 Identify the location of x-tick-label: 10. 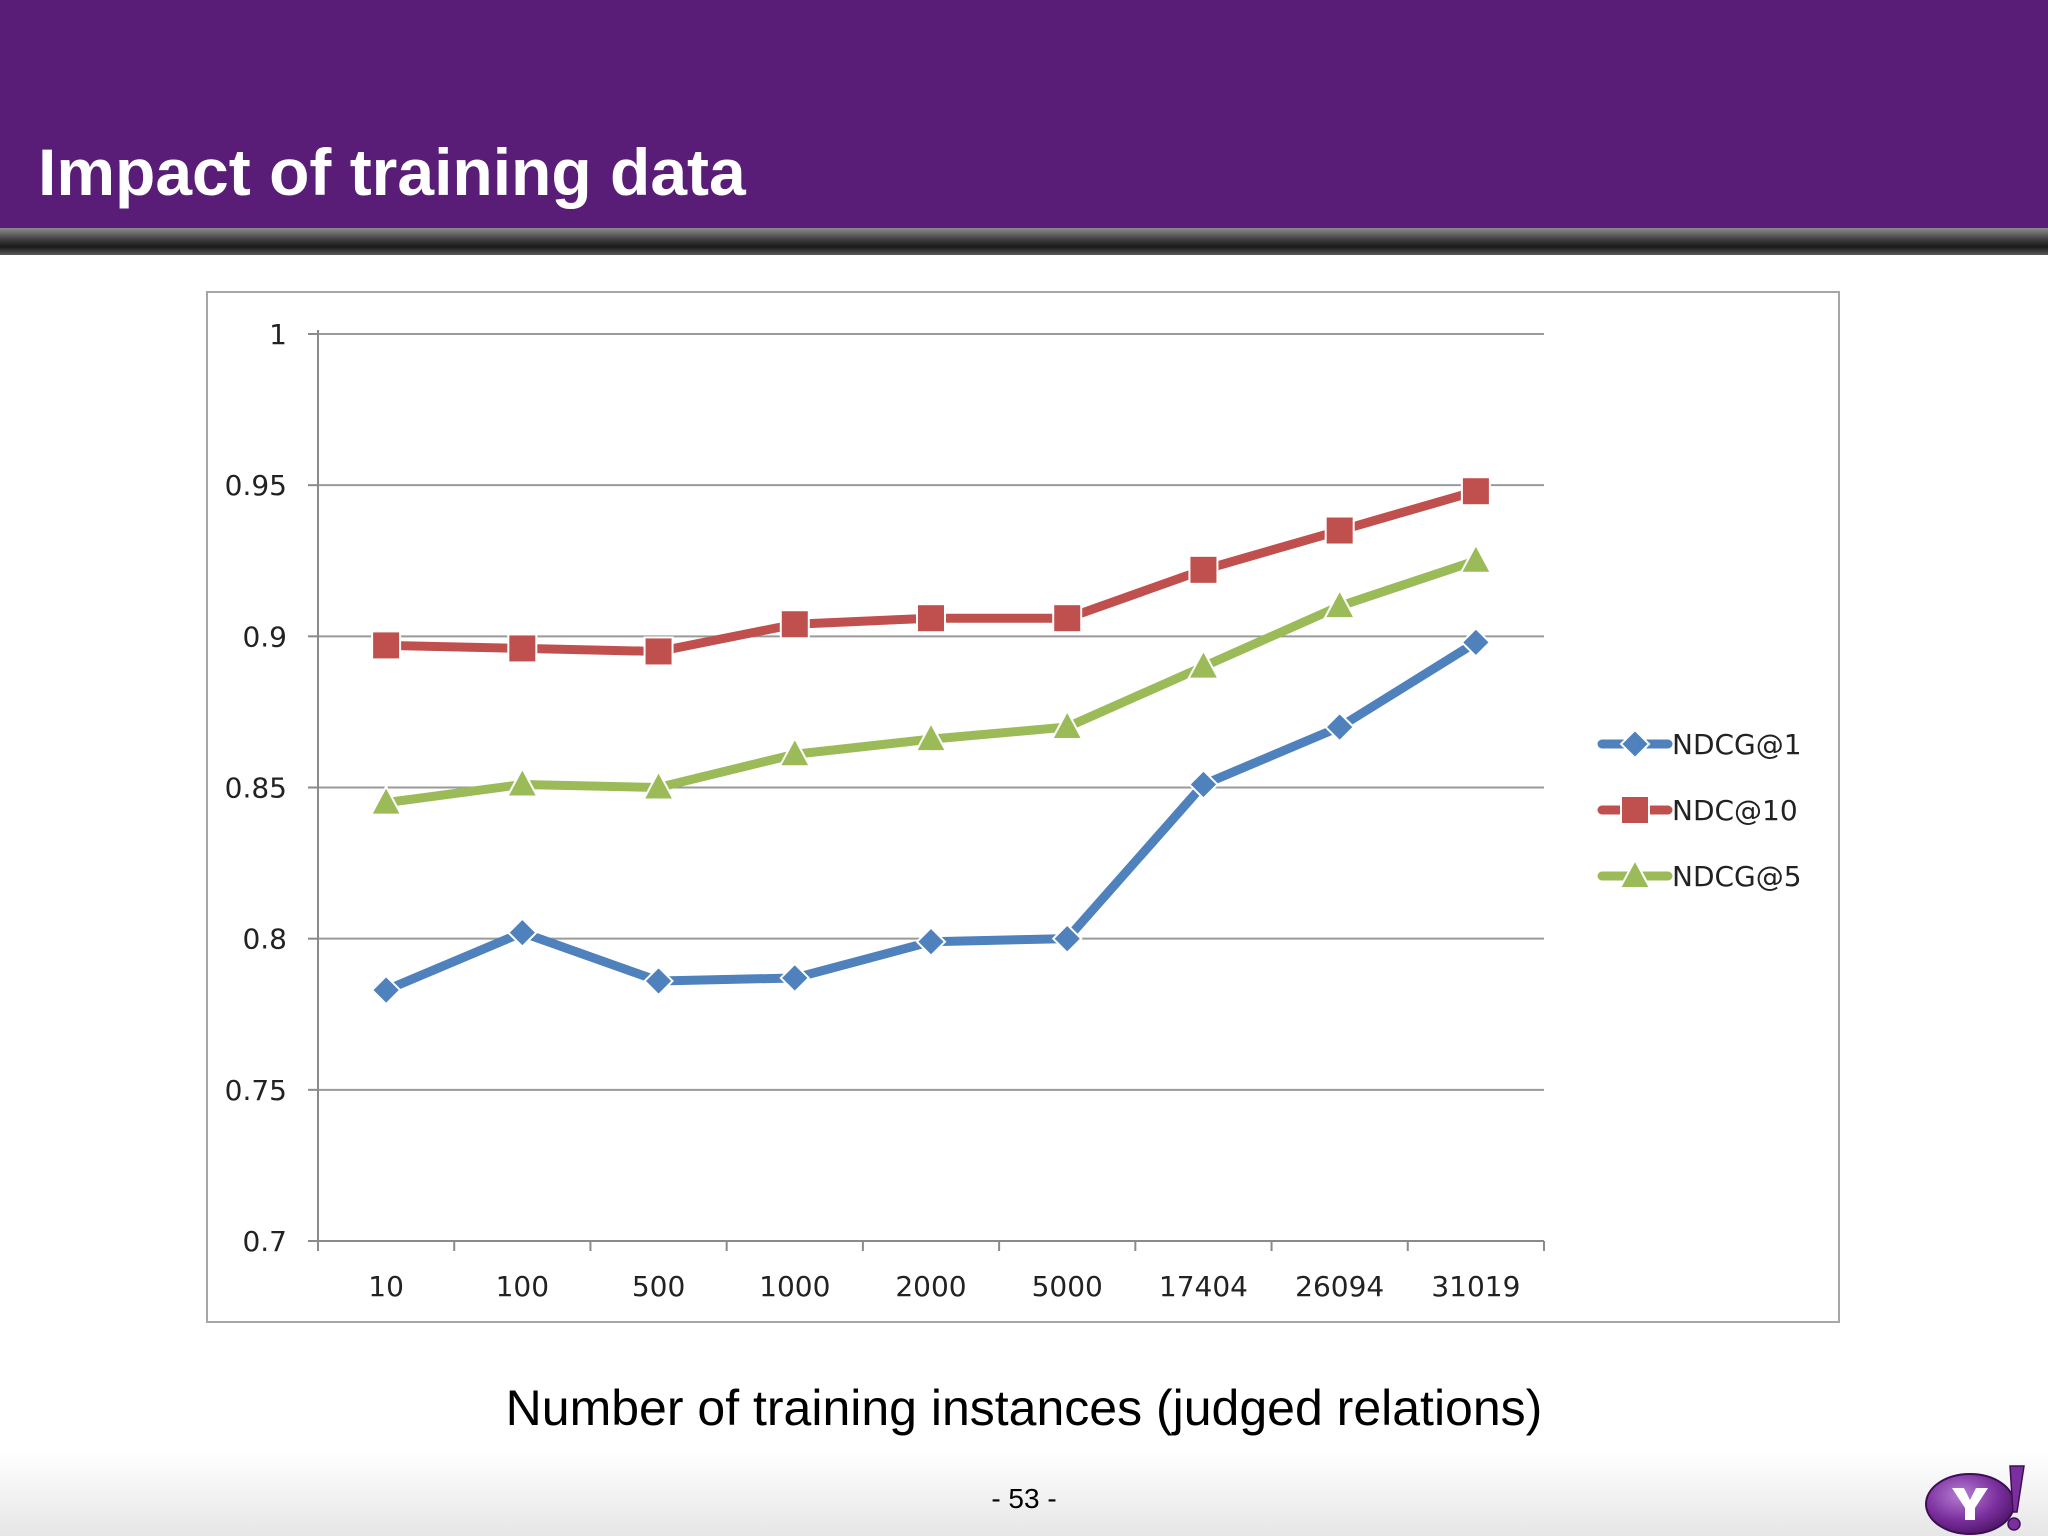
(386, 1286).